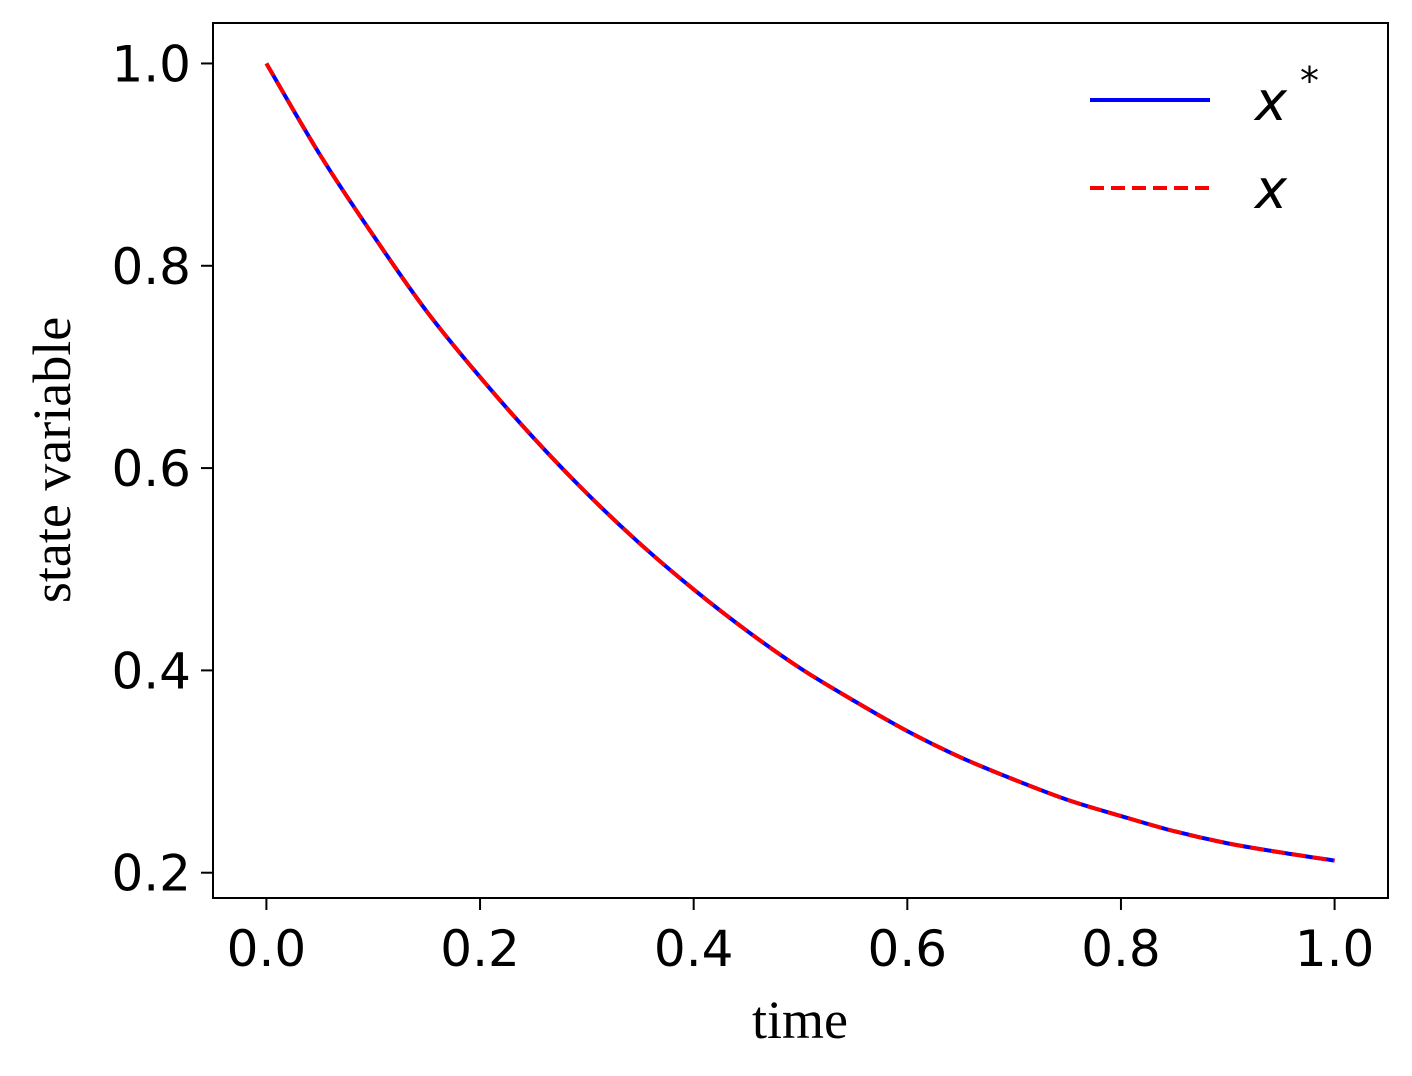  Describe the element at coordinates (151, 874) in the screenshot. I see `y-tick-label: 0.2` at that location.